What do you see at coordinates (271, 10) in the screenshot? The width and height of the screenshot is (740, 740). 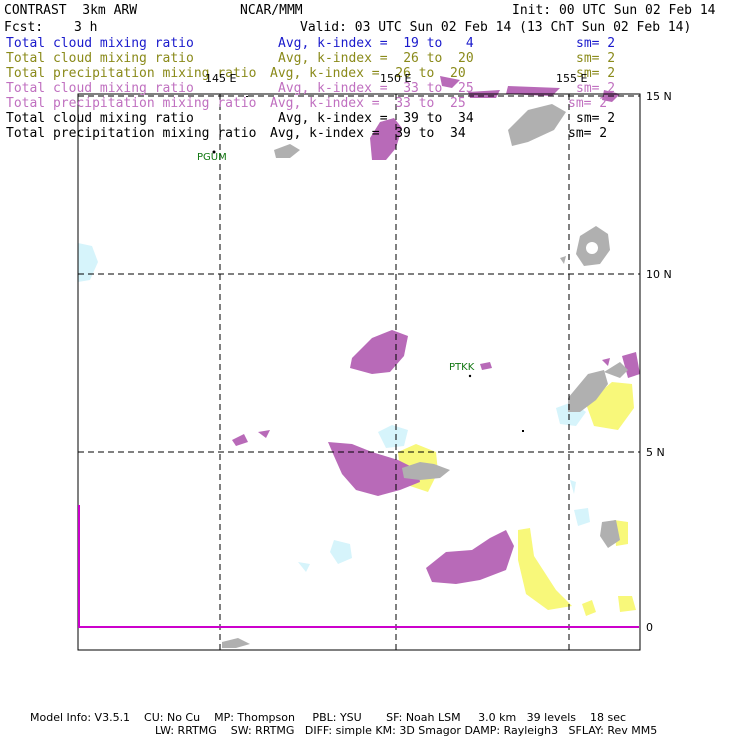 I see `center-title: NCAR/MMM` at bounding box center [271, 10].